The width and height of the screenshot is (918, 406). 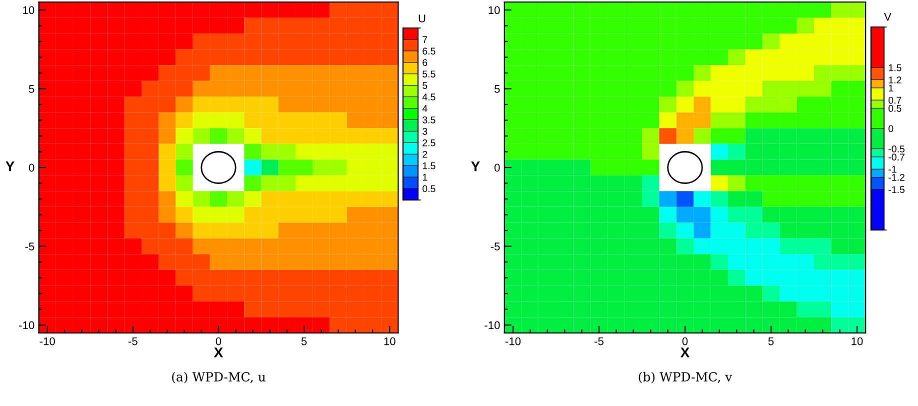 What do you see at coordinates (896, 157) in the screenshot?
I see `color-bar-label: -0.7` at bounding box center [896, 157].